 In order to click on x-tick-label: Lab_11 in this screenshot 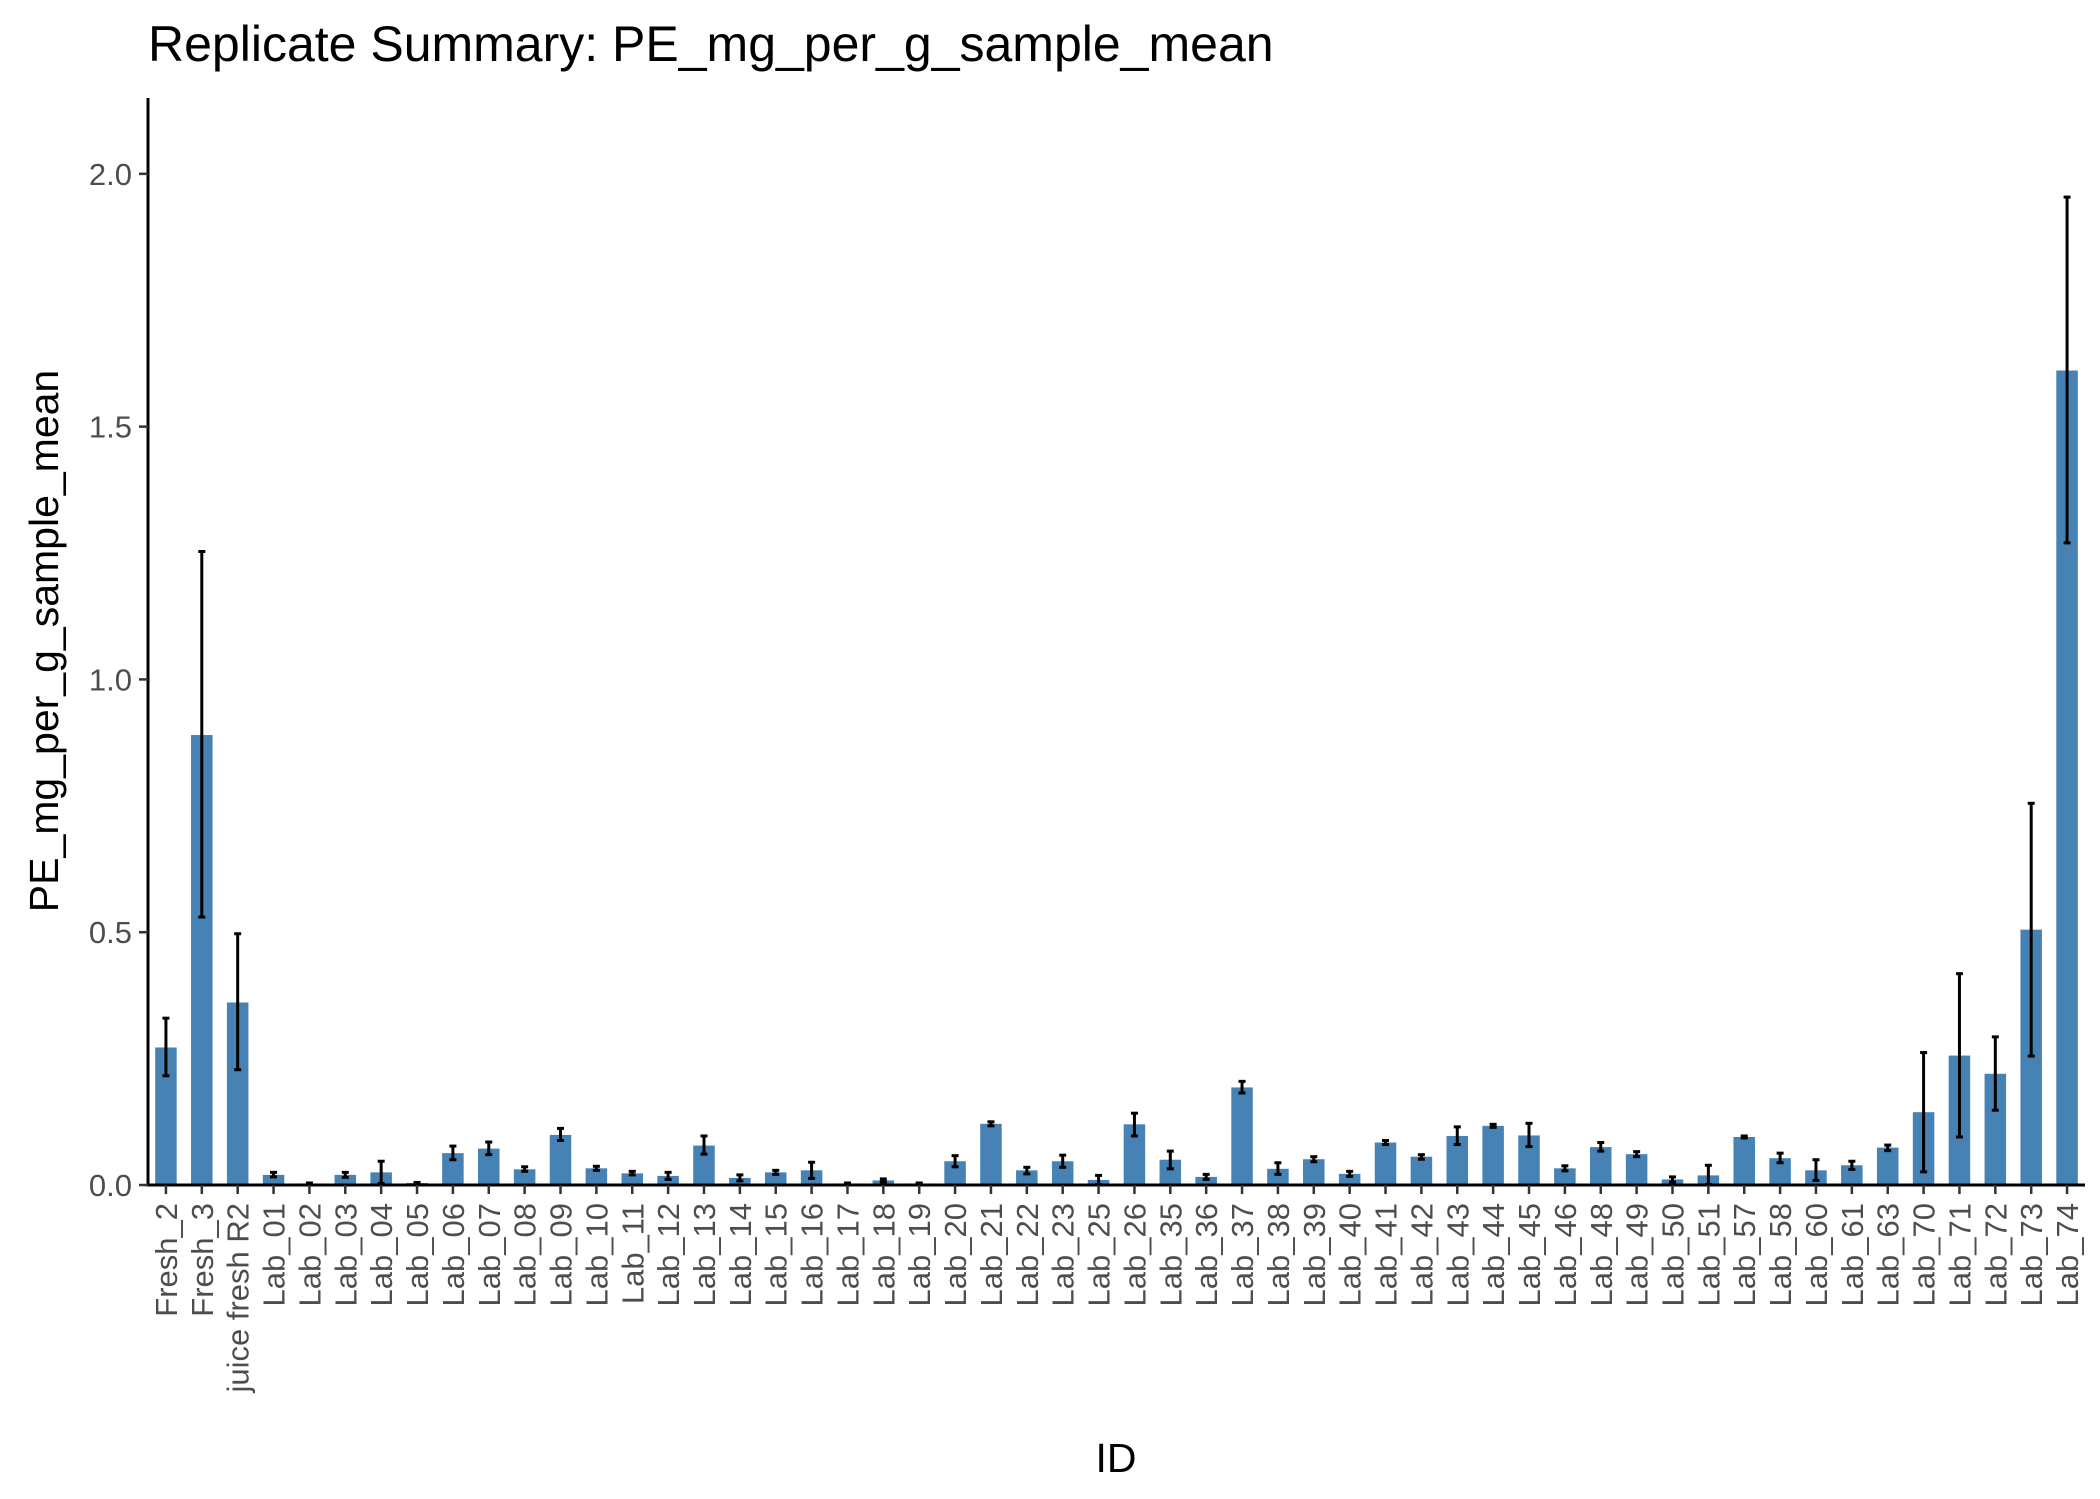, I will do `click(632, 1253)`.